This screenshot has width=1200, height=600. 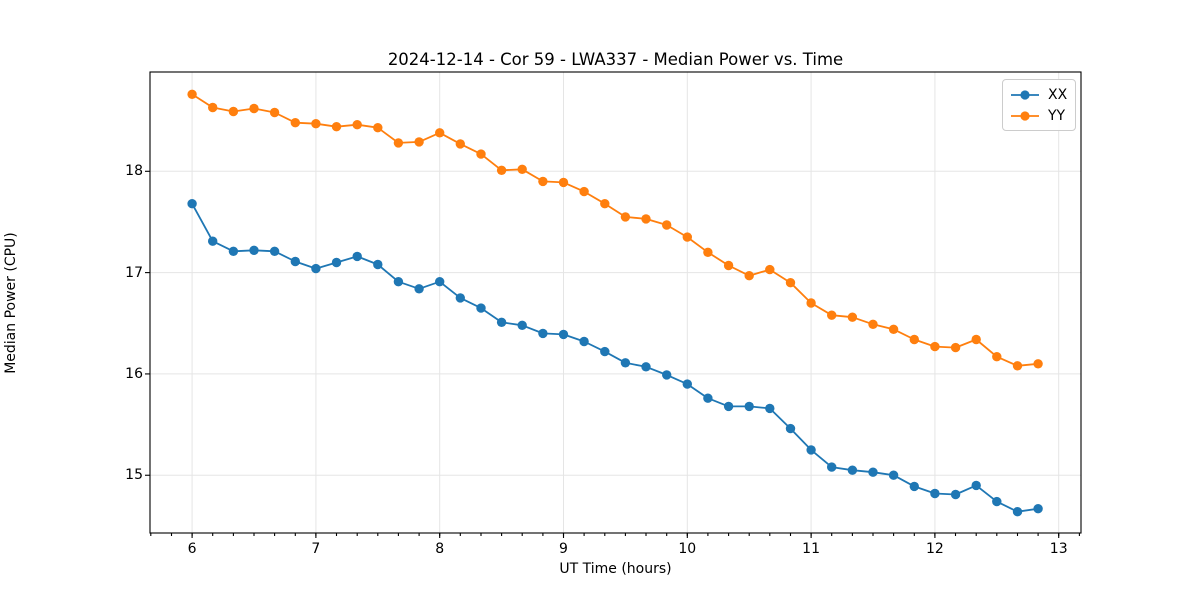 I want to click on legend-item-yy: YY, so click(x=1038, y=115).